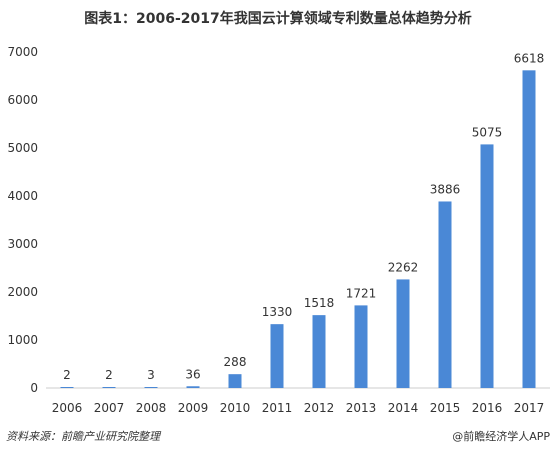 The image size is (556, 454). I want to click on x-tick-label-2017: 2017, so click(529, 408).